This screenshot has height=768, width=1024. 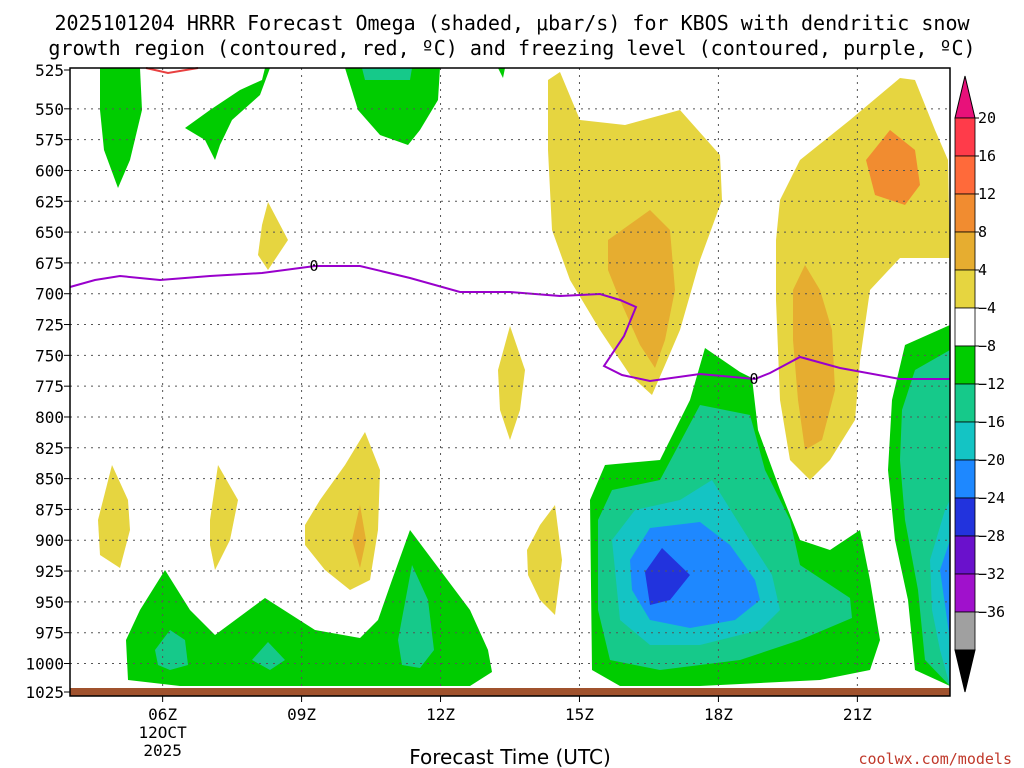 I want to click on colorbar-arrow-bottom, so click(x=965, y=671).